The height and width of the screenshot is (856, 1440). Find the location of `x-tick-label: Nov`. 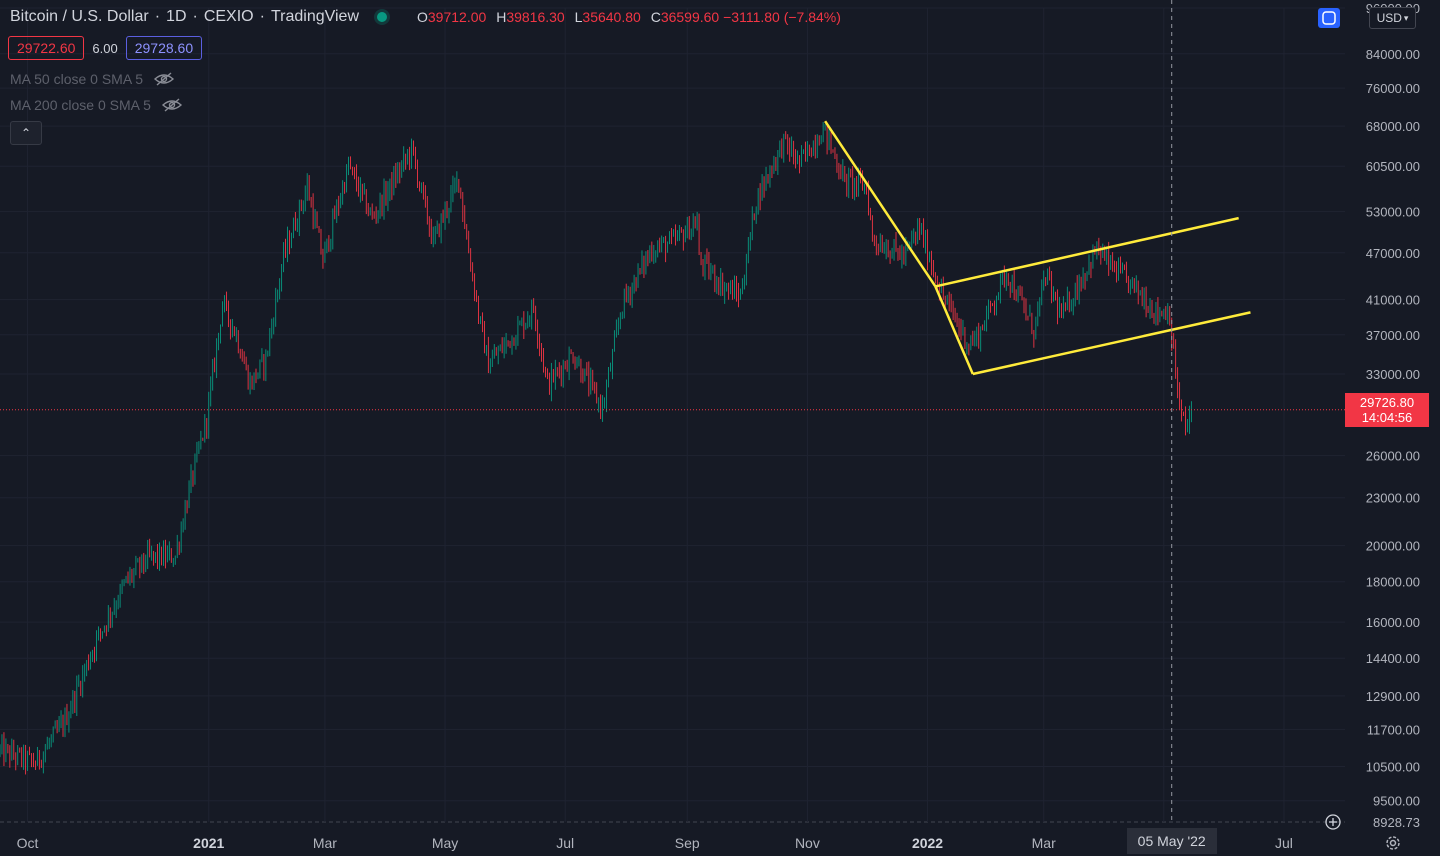

x-tick-label: Nov is located at coordinates (807, 843).